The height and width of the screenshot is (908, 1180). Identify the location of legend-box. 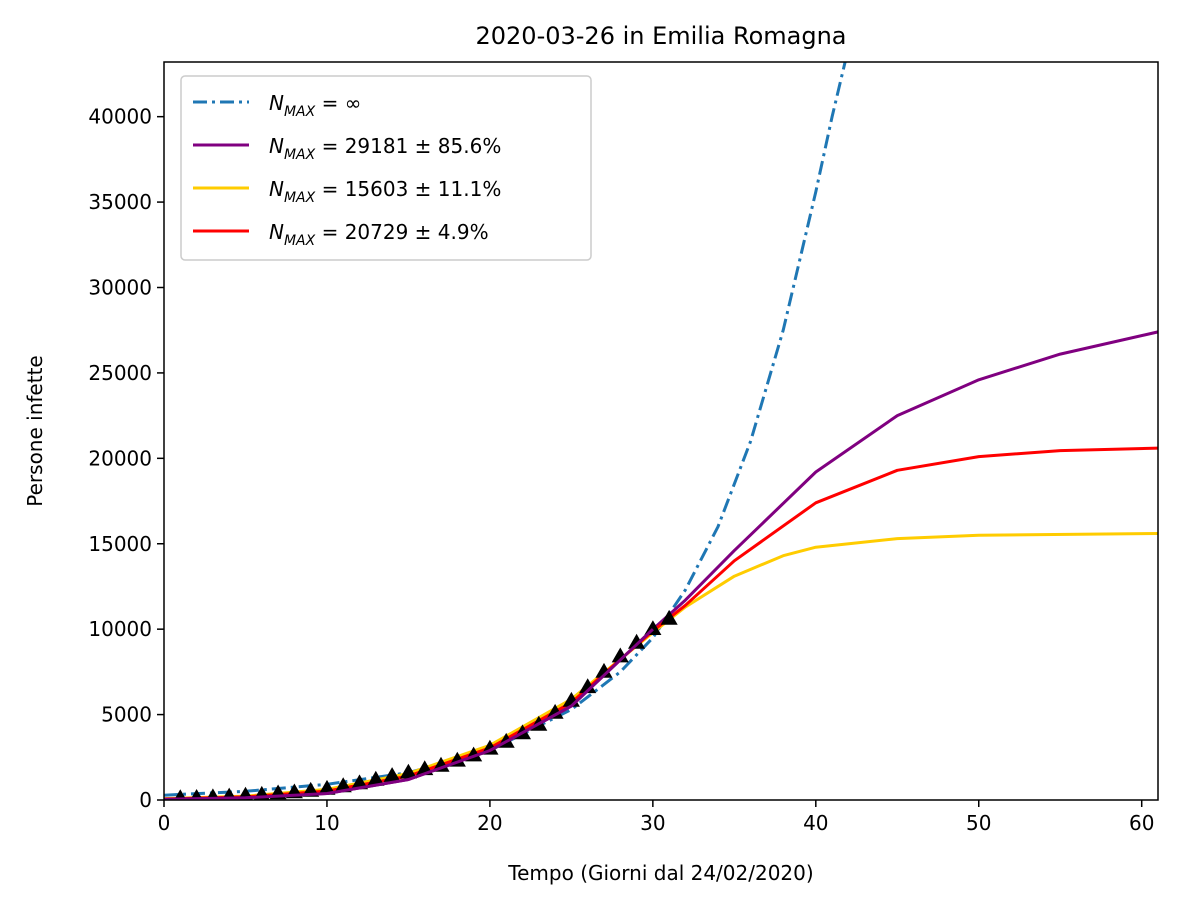
(386, 168).